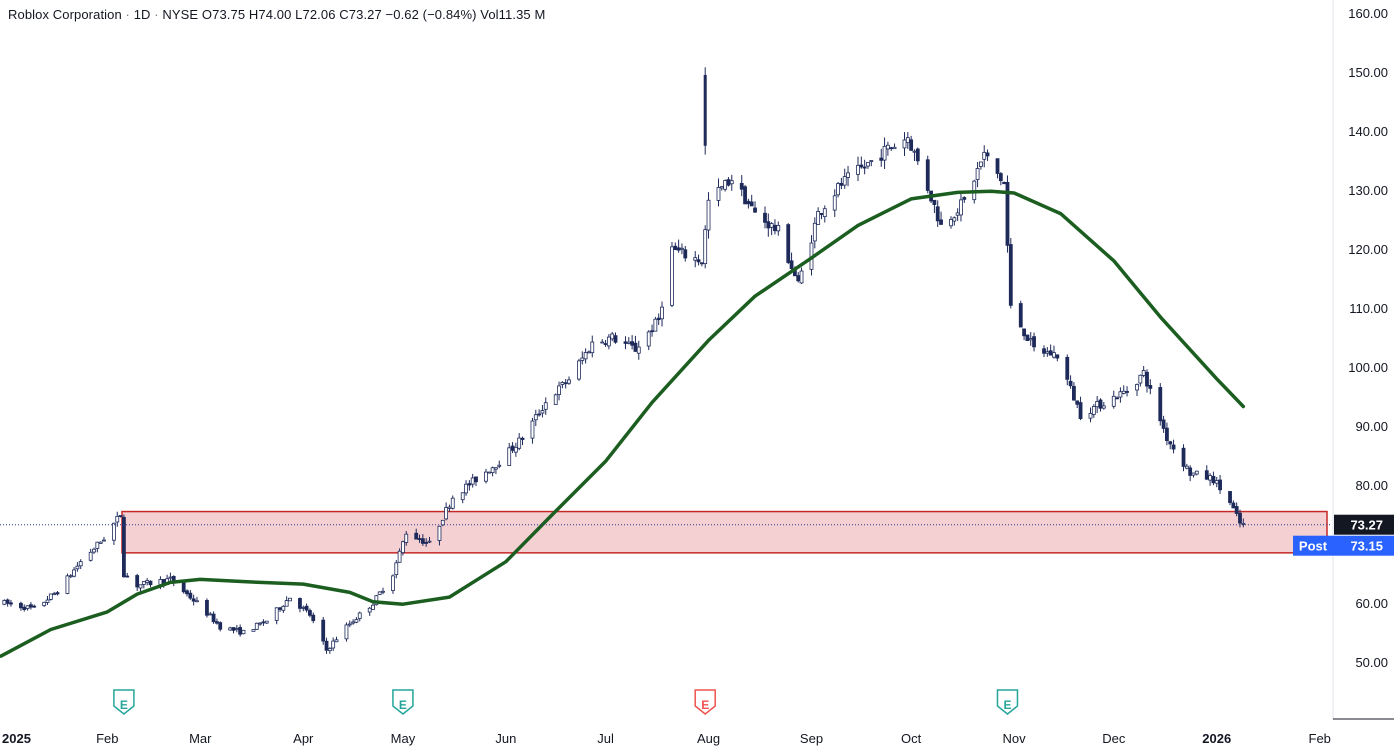  What do you see at coordinates (1216, 738) in the screenshot?
I see `x-tick-label: 2026` at bounding box center [1216, 738].